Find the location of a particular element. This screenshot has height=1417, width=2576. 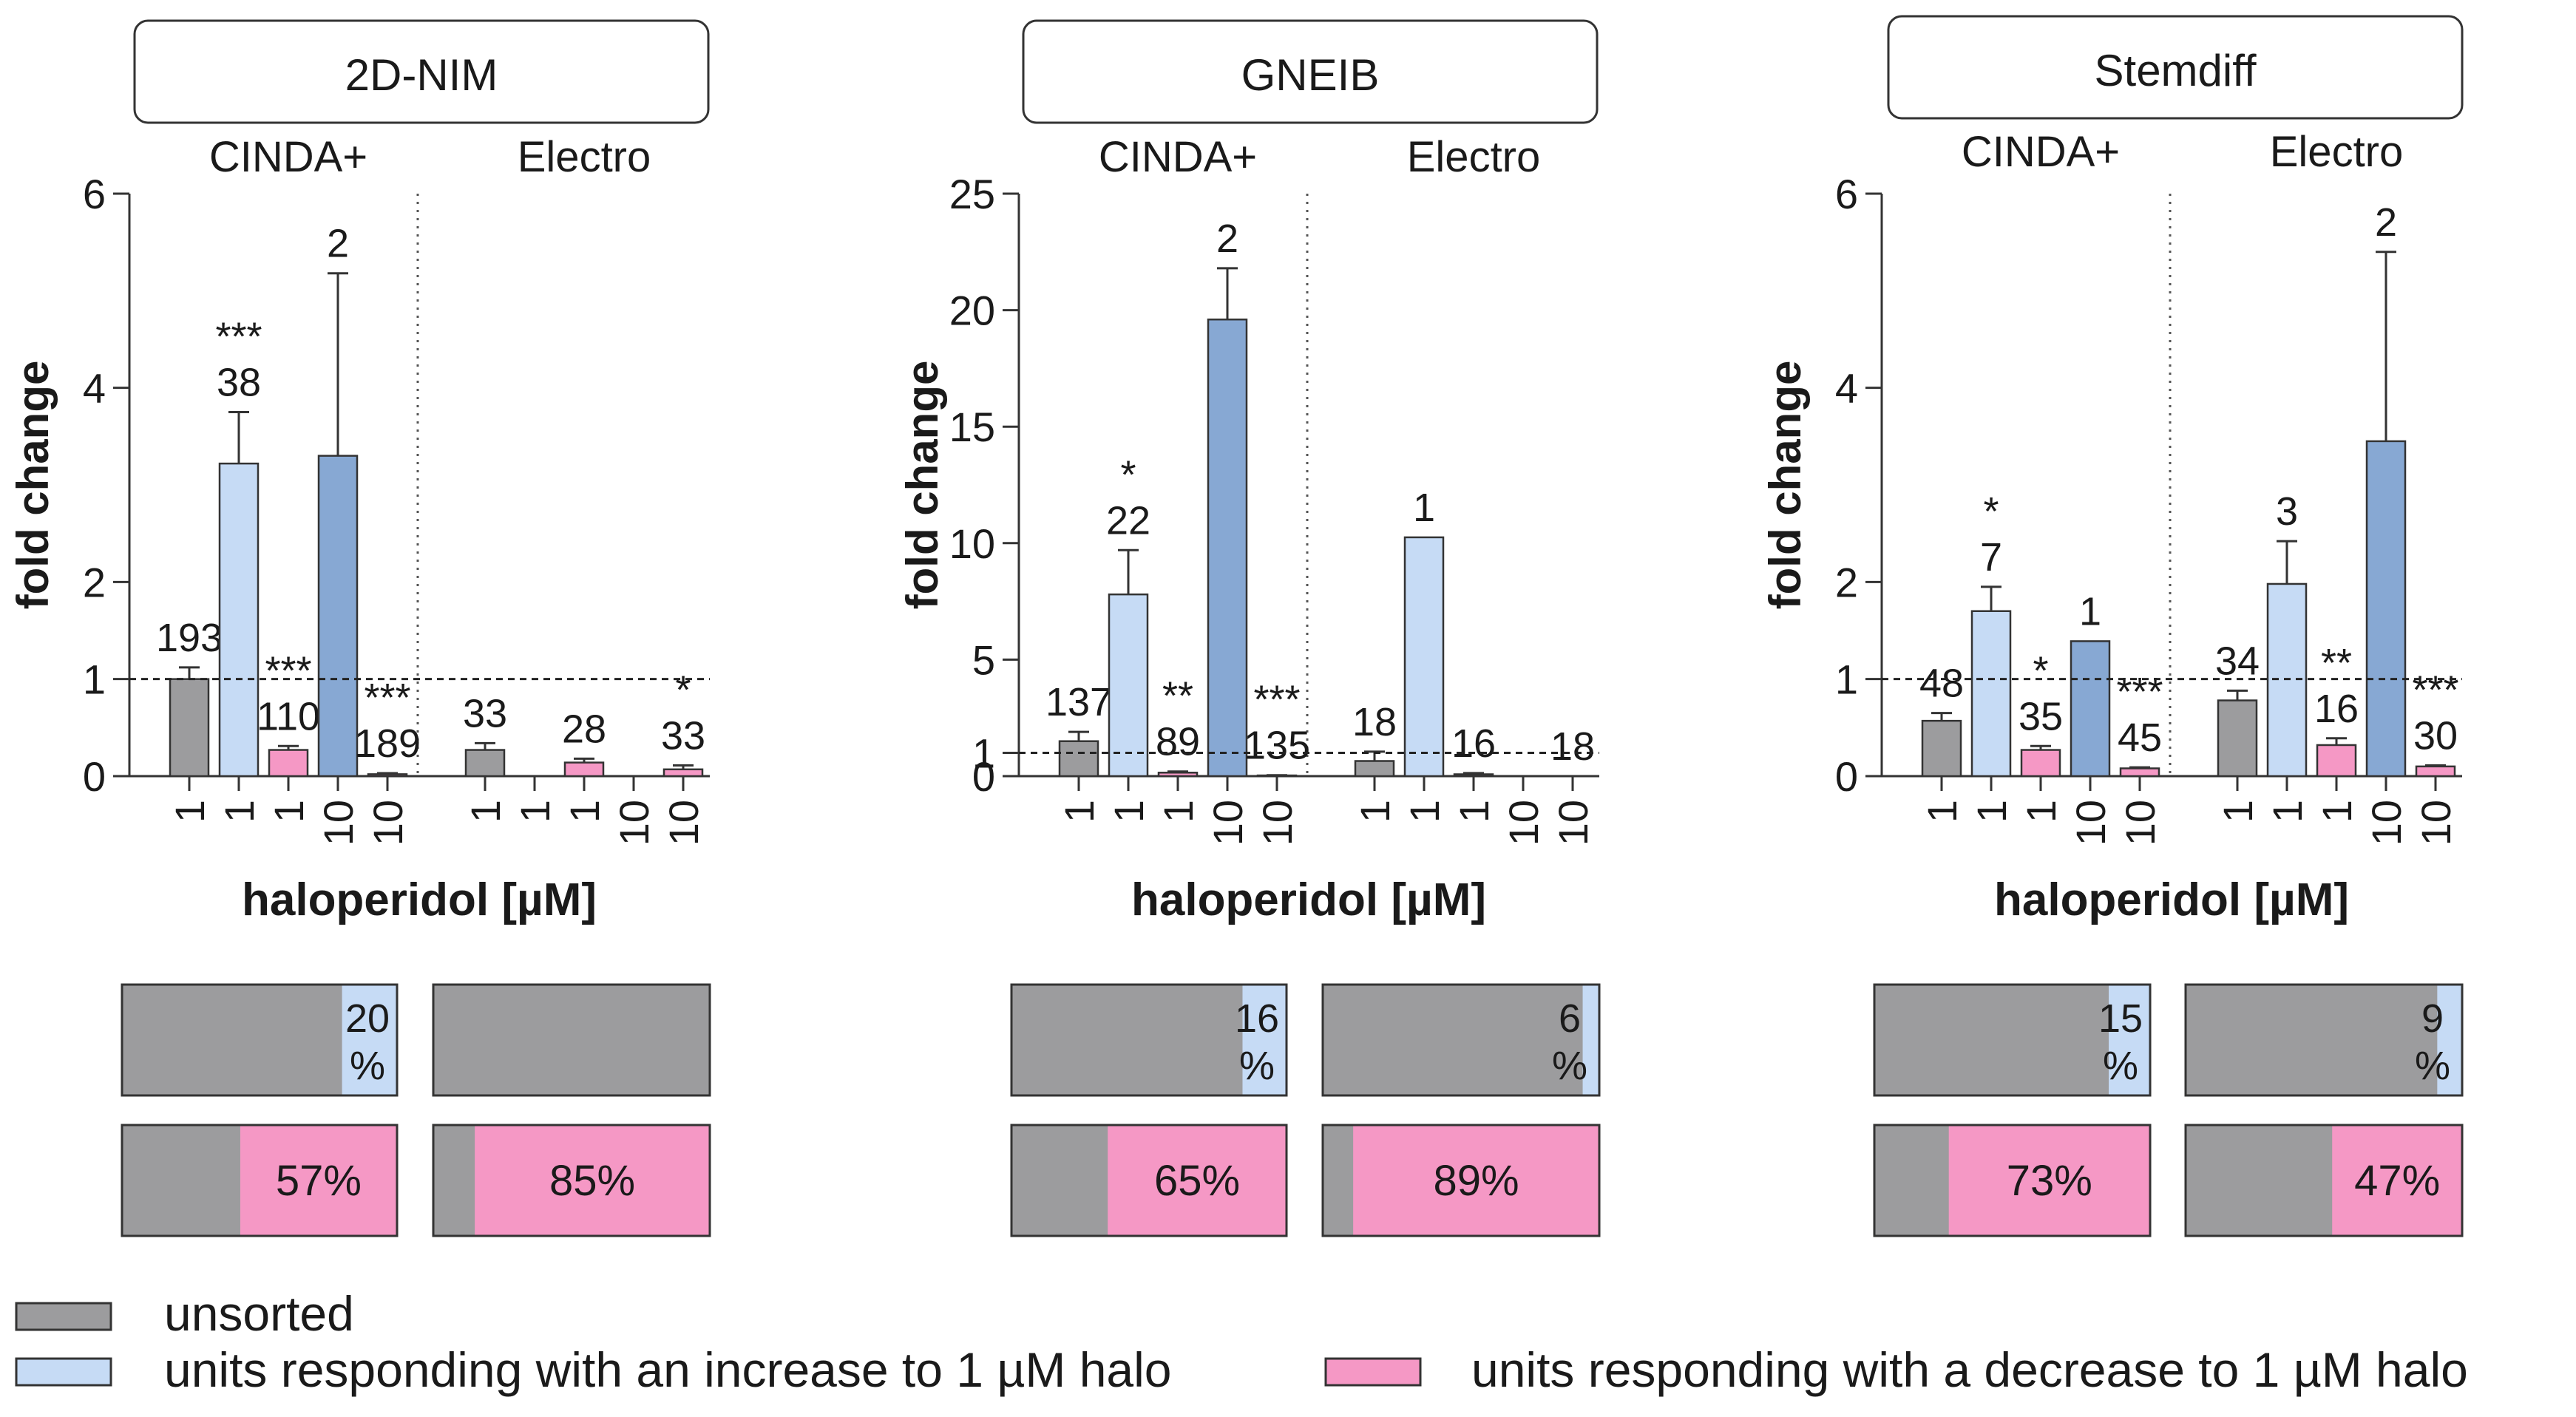

decrease-percent: 89% is located at coordinates (1476, 1181).